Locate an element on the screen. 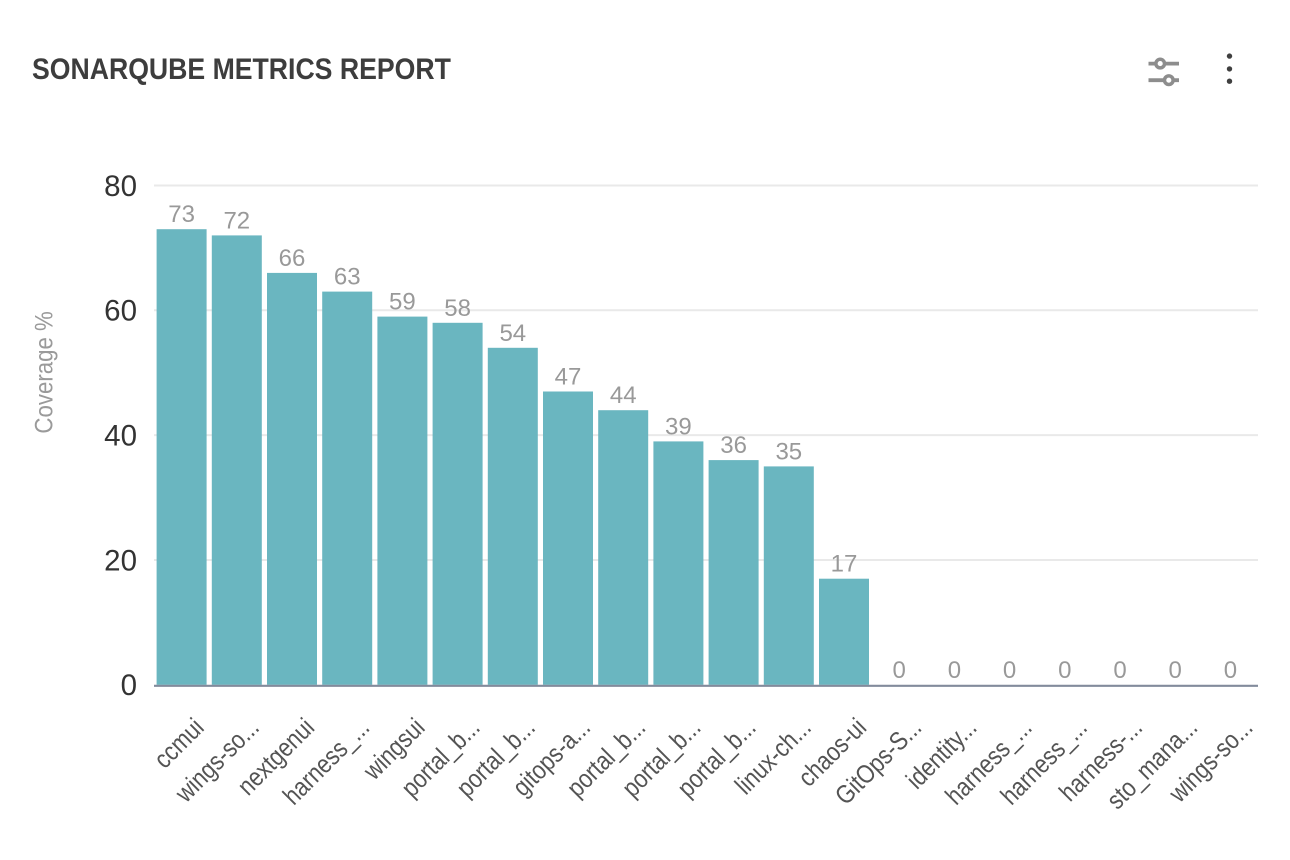 The height and width of the screenshot is (860, 1290). svg-text: 17 is located at coordinates (844, 564).